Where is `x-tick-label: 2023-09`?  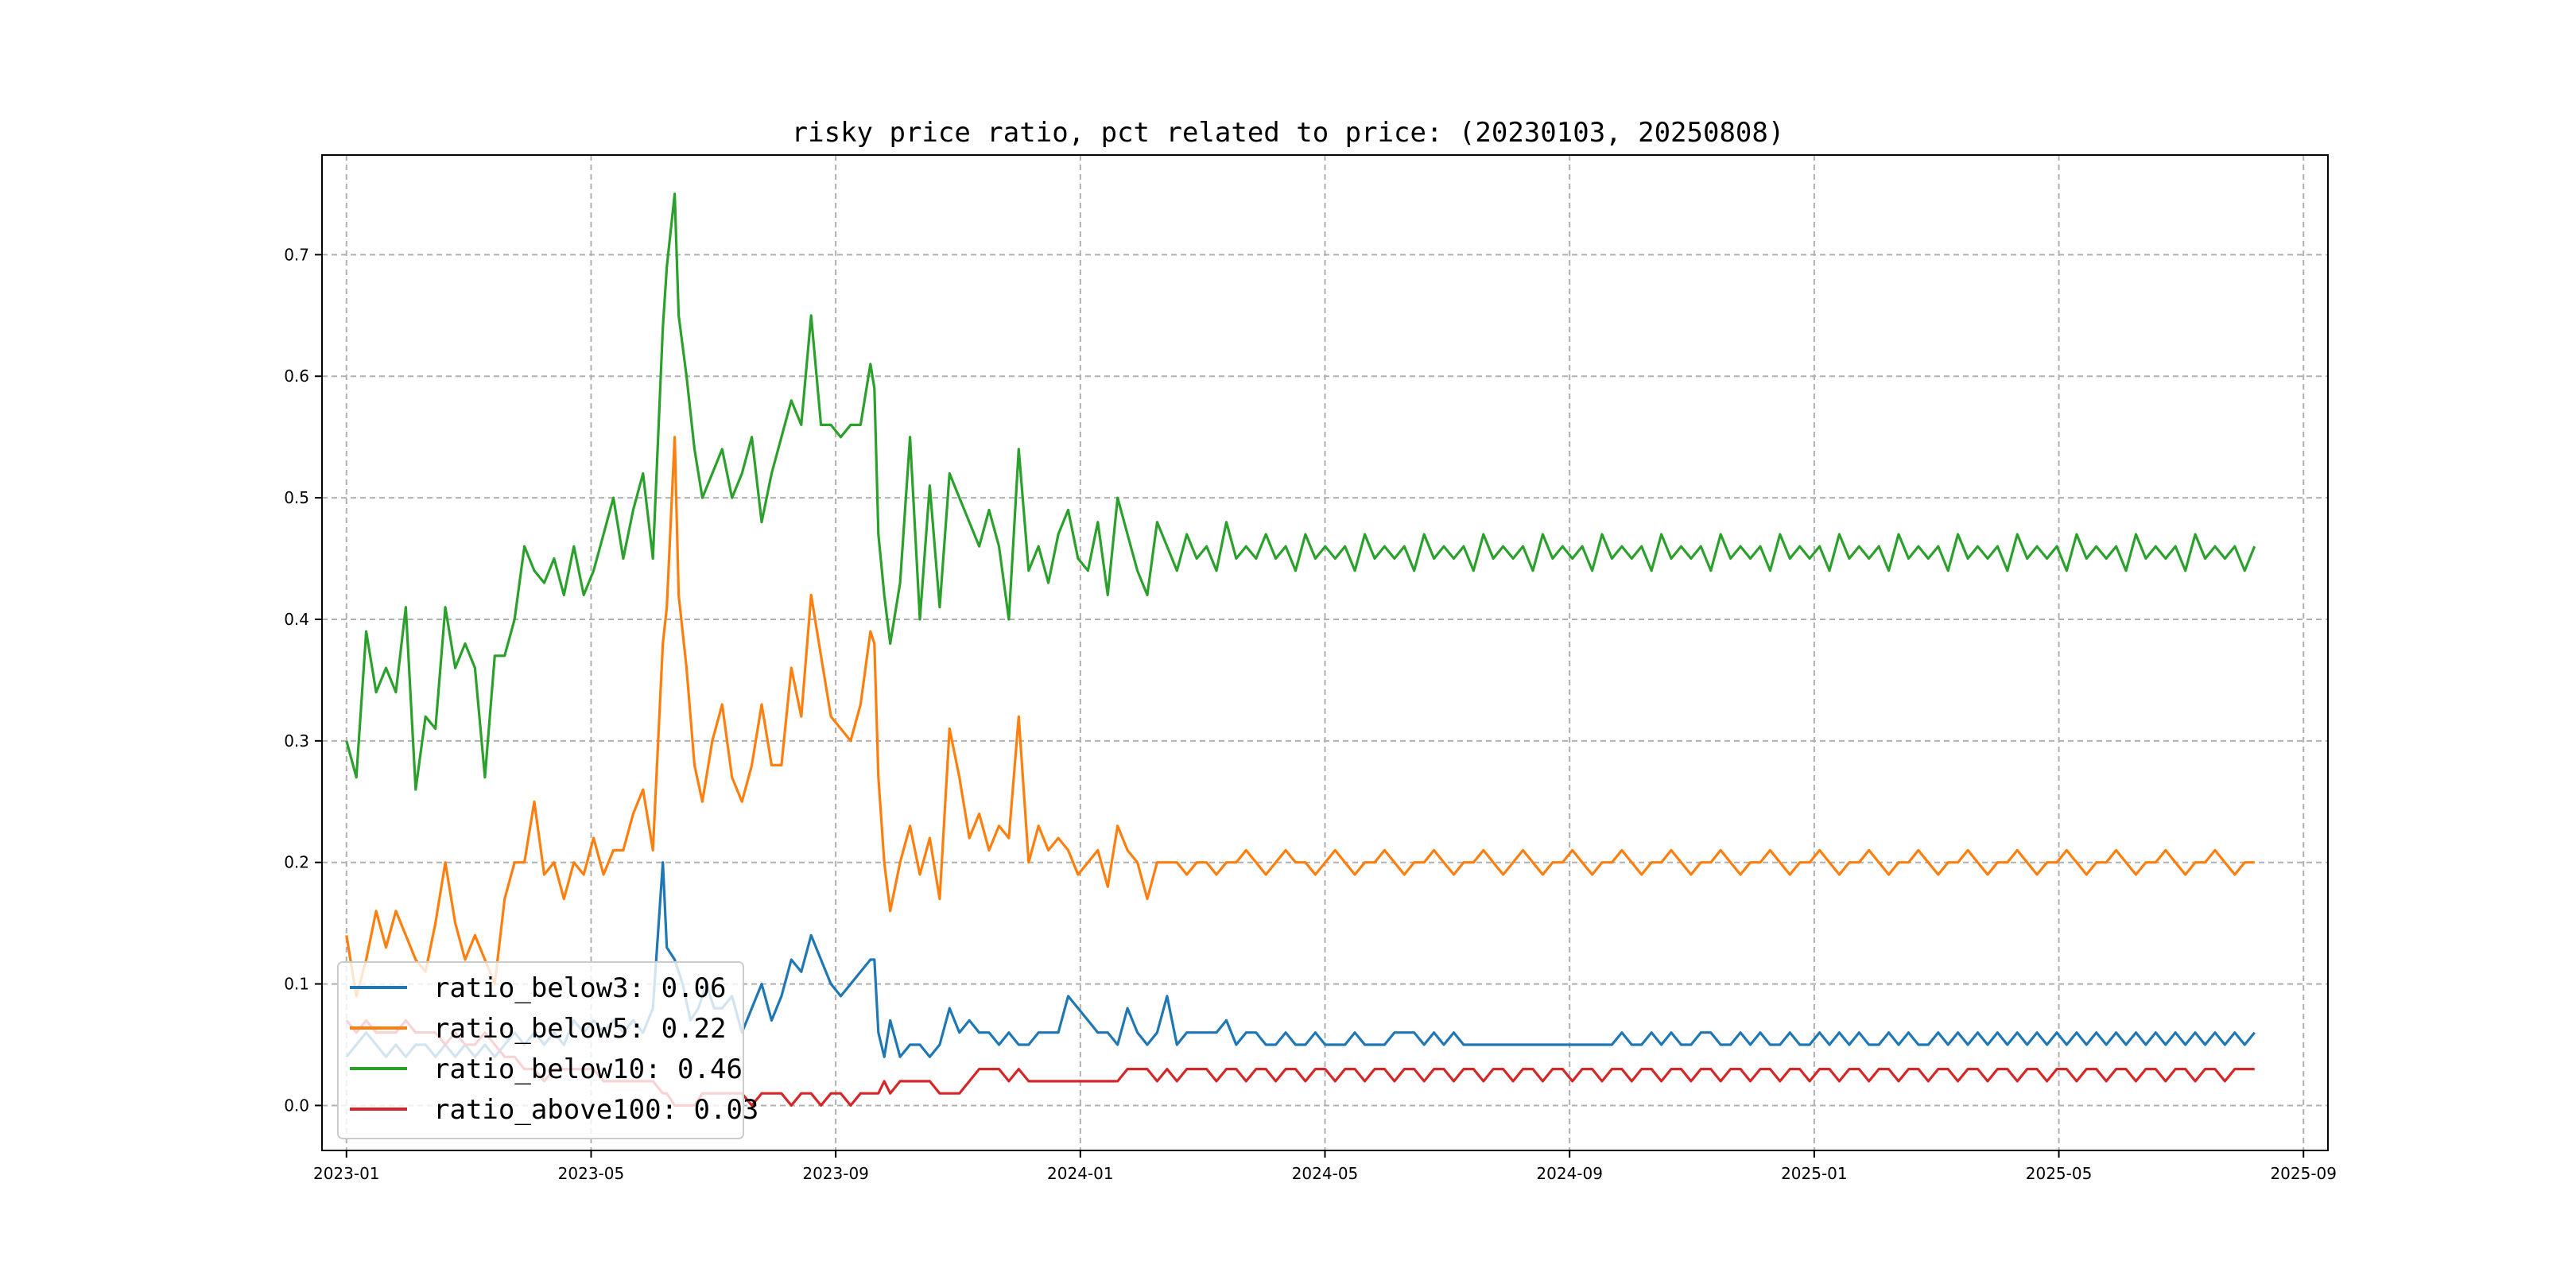 x-tick-label: 2023-09 is located at coordinates (836, 1173).